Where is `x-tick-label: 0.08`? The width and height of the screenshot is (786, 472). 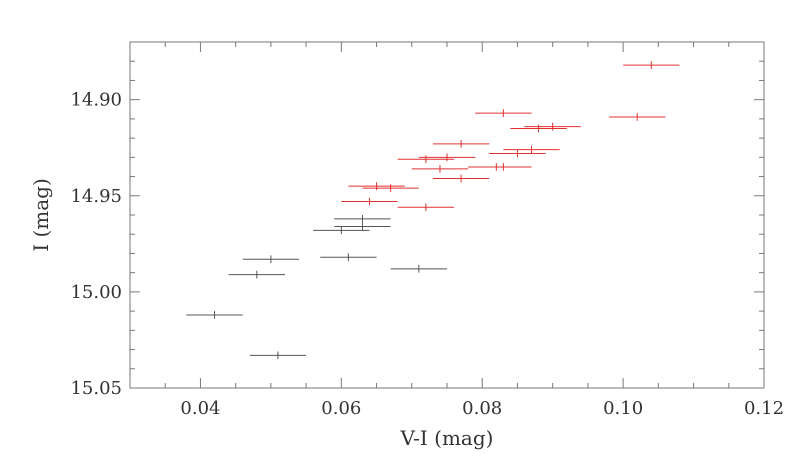
x-tick-label: 0.08 is located at coordinates (482, 408).